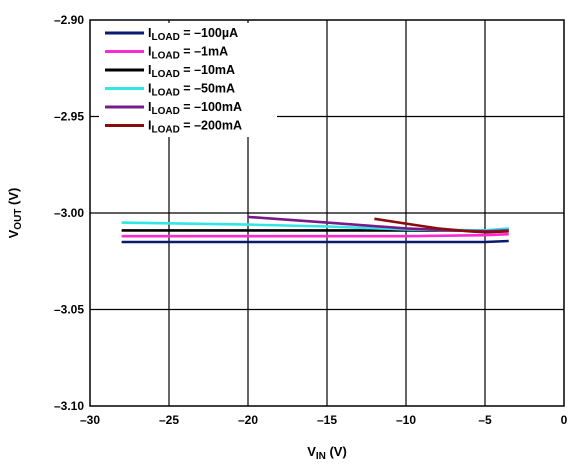  I want to click on legend-label-3: ILOAD = –10mA, so click(191, 71).